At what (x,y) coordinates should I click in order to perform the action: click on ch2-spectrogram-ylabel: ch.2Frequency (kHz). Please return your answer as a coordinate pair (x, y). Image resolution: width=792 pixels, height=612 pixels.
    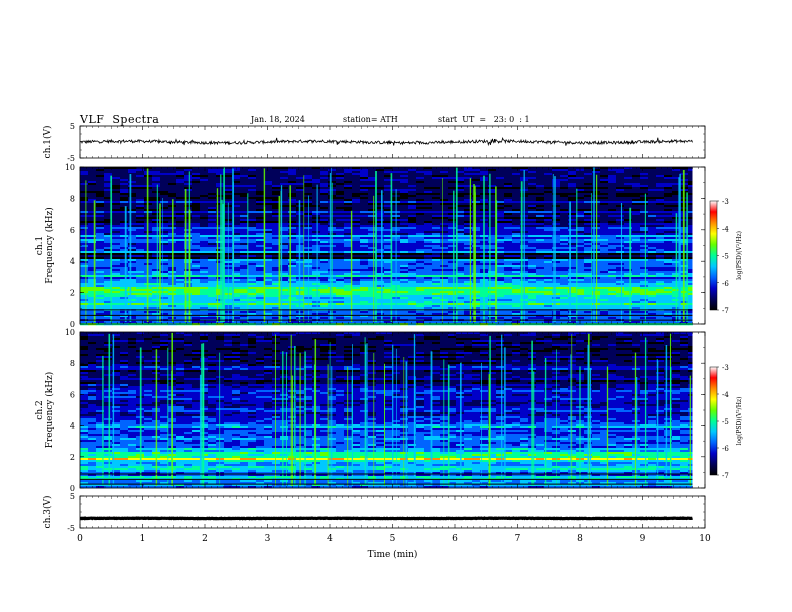
    Looking at the image, I should click on (45, 410).